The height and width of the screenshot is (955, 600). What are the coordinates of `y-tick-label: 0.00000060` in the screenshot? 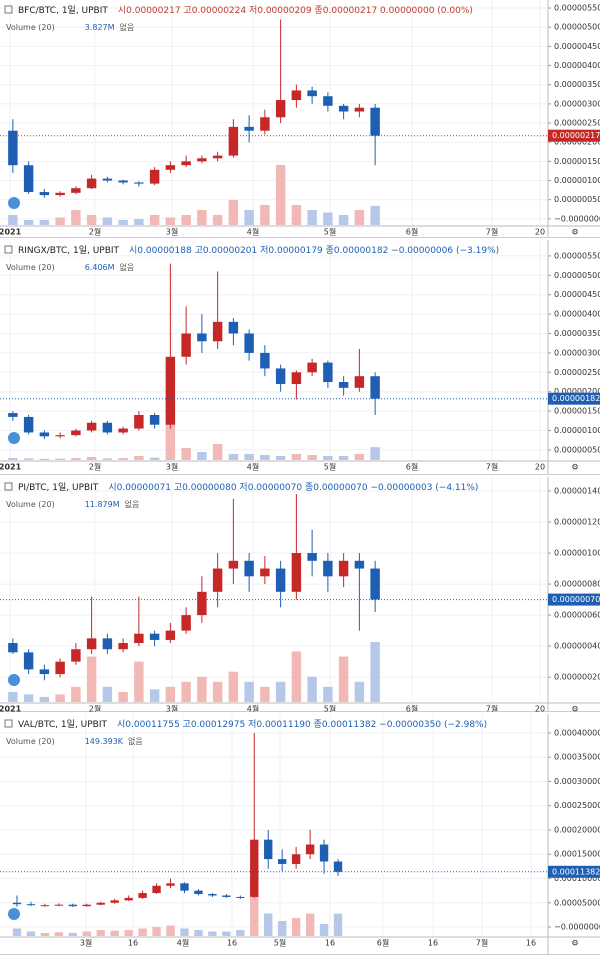 It's located at (577, 615).